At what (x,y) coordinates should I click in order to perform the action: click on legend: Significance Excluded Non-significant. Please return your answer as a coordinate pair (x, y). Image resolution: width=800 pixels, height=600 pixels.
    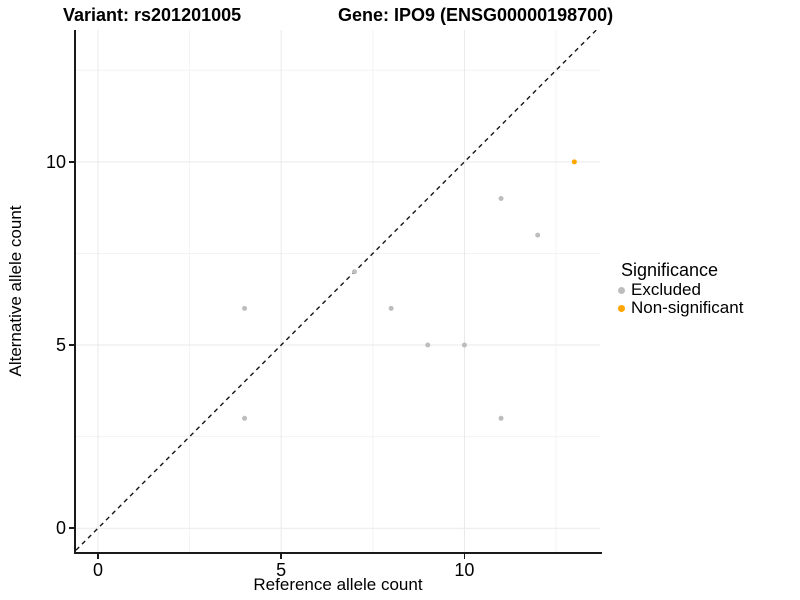
    Looking at the image, I should click on (678, 288).